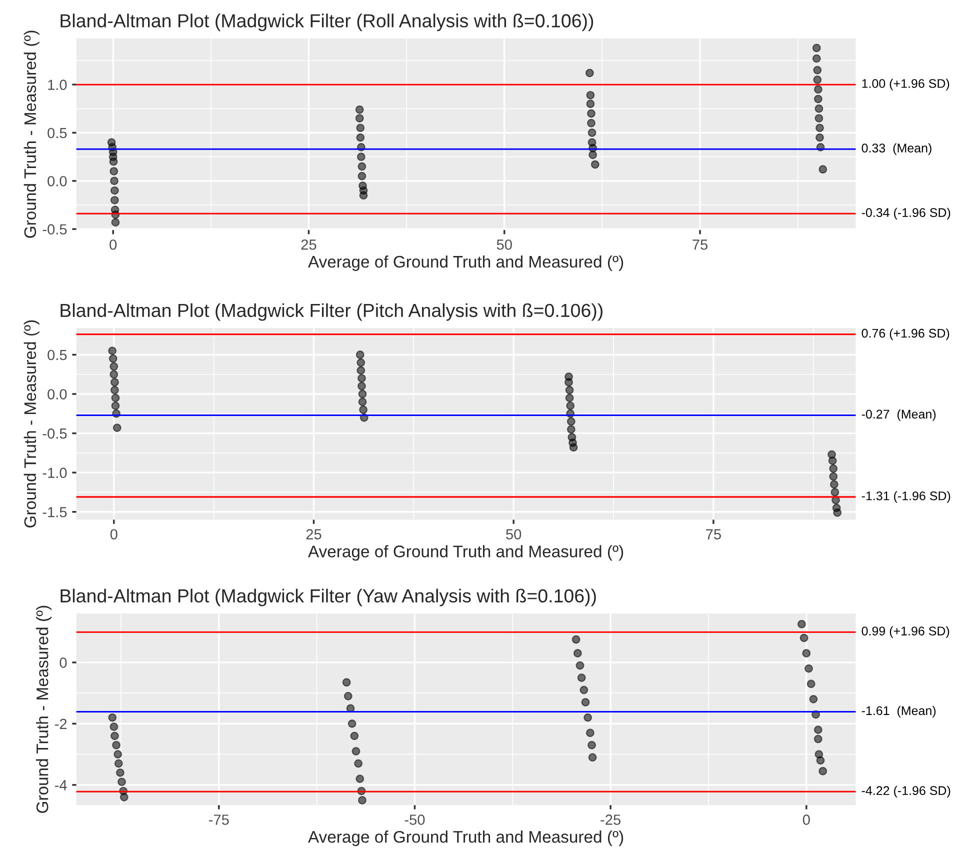  Describe the element at coordinates (60, 785) in the screenshot. I see `y-tick-label: -4` at that location.